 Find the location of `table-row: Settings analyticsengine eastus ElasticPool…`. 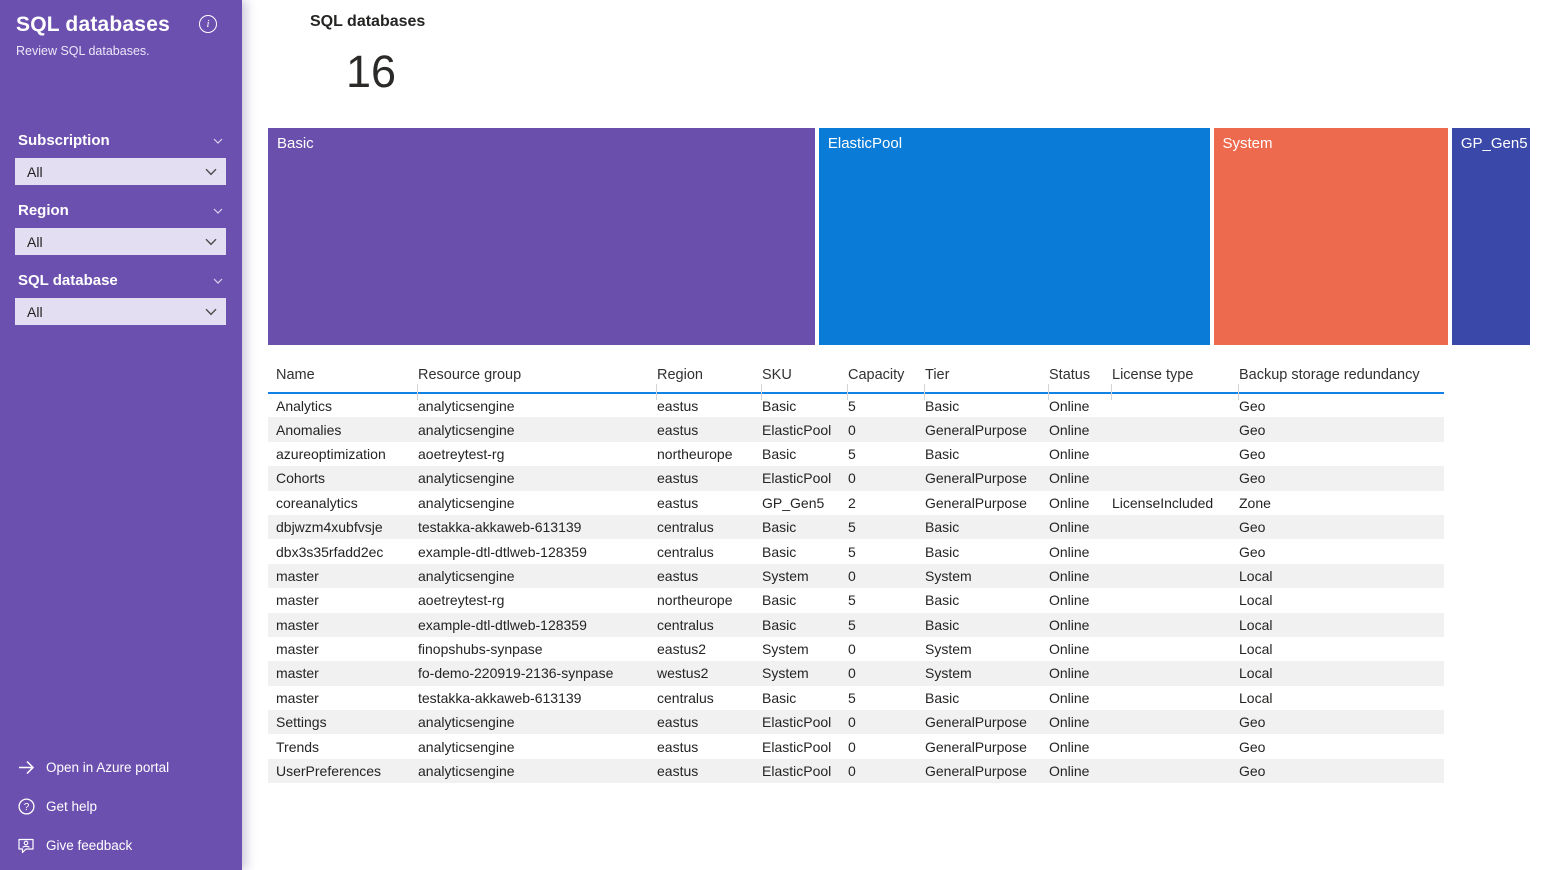

table-row: Settings analyticsengine eastus ElasticPool… is located at coordinates (856, 722).